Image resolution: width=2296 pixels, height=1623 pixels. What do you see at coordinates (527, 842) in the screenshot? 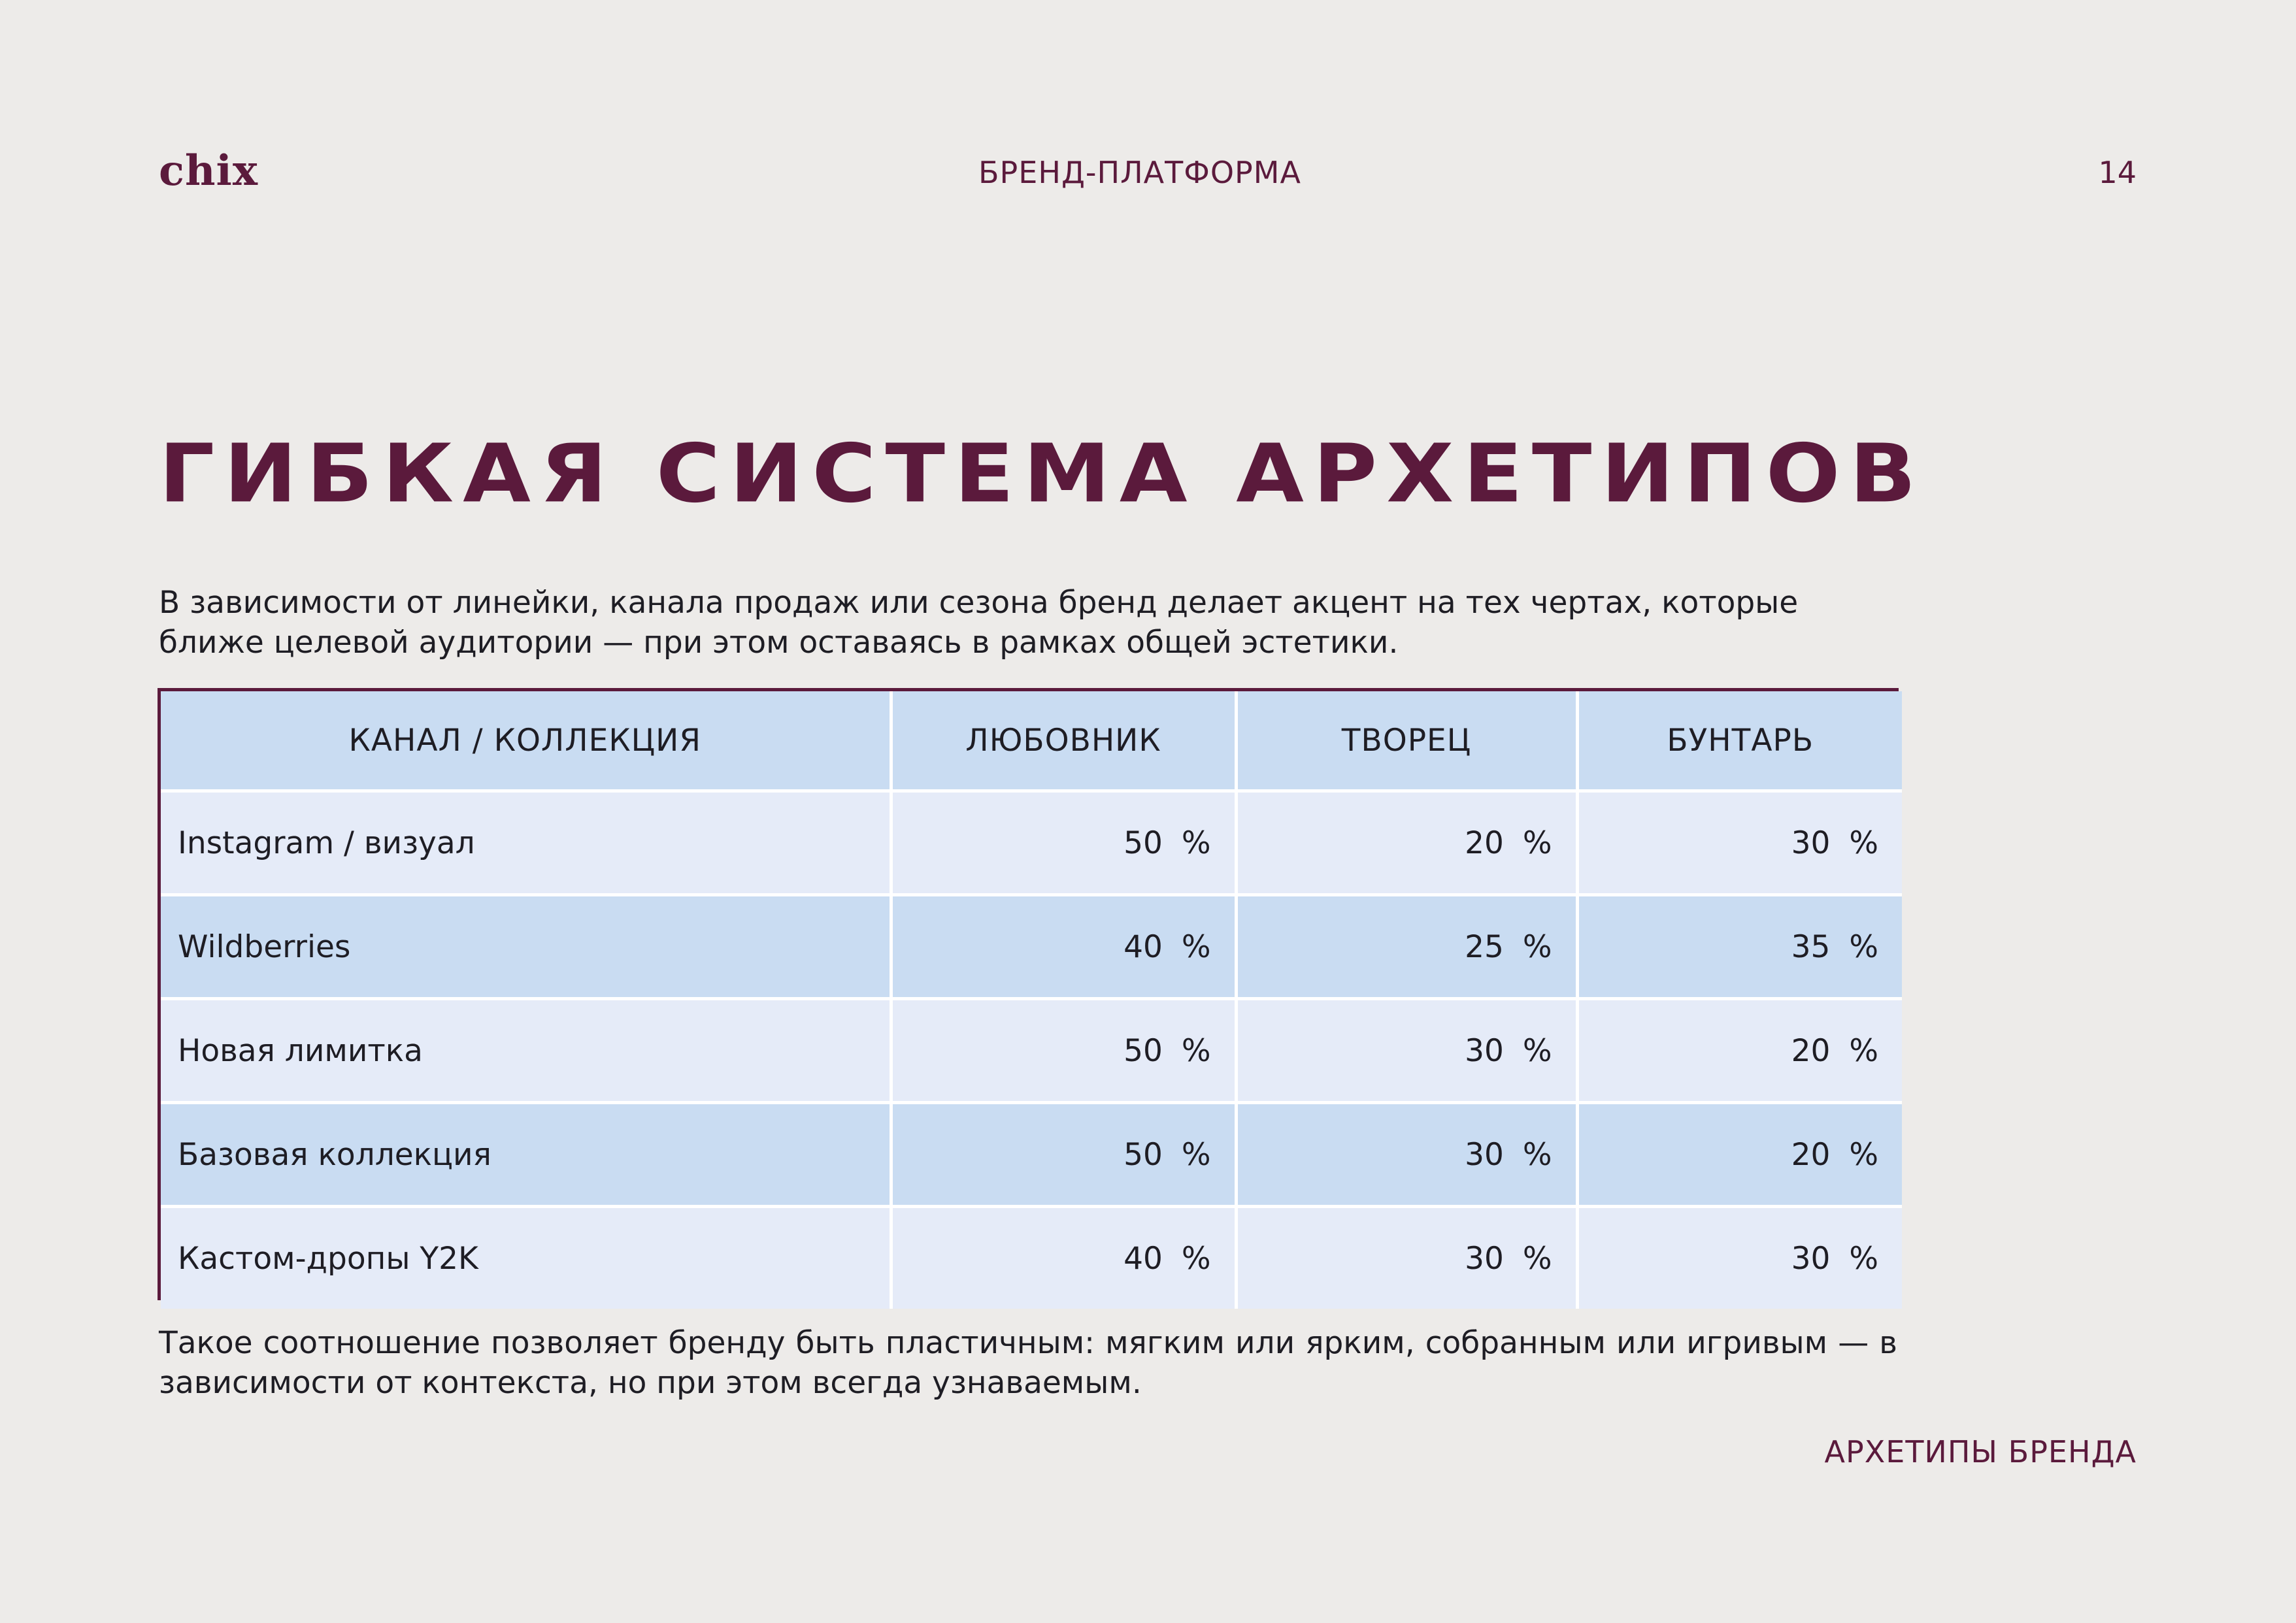
I see `row-name: Instagram / визуал` at bounding box center [527, 842].